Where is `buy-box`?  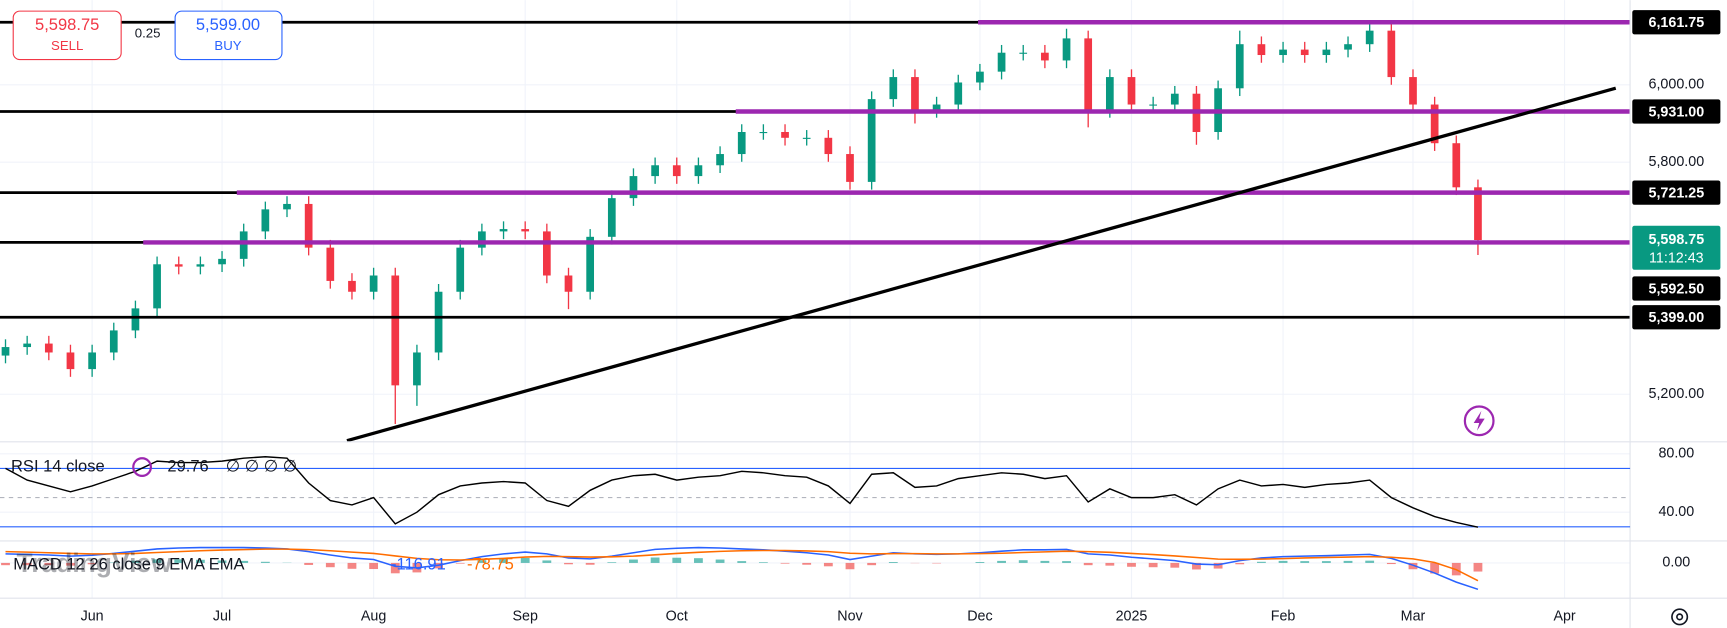 buy-box is located at coordinates (228, 35).